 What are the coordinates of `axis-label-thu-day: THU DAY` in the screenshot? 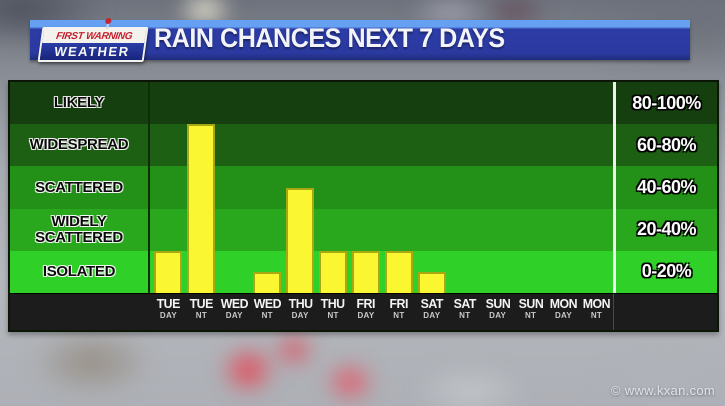 It's located at (300, 312).